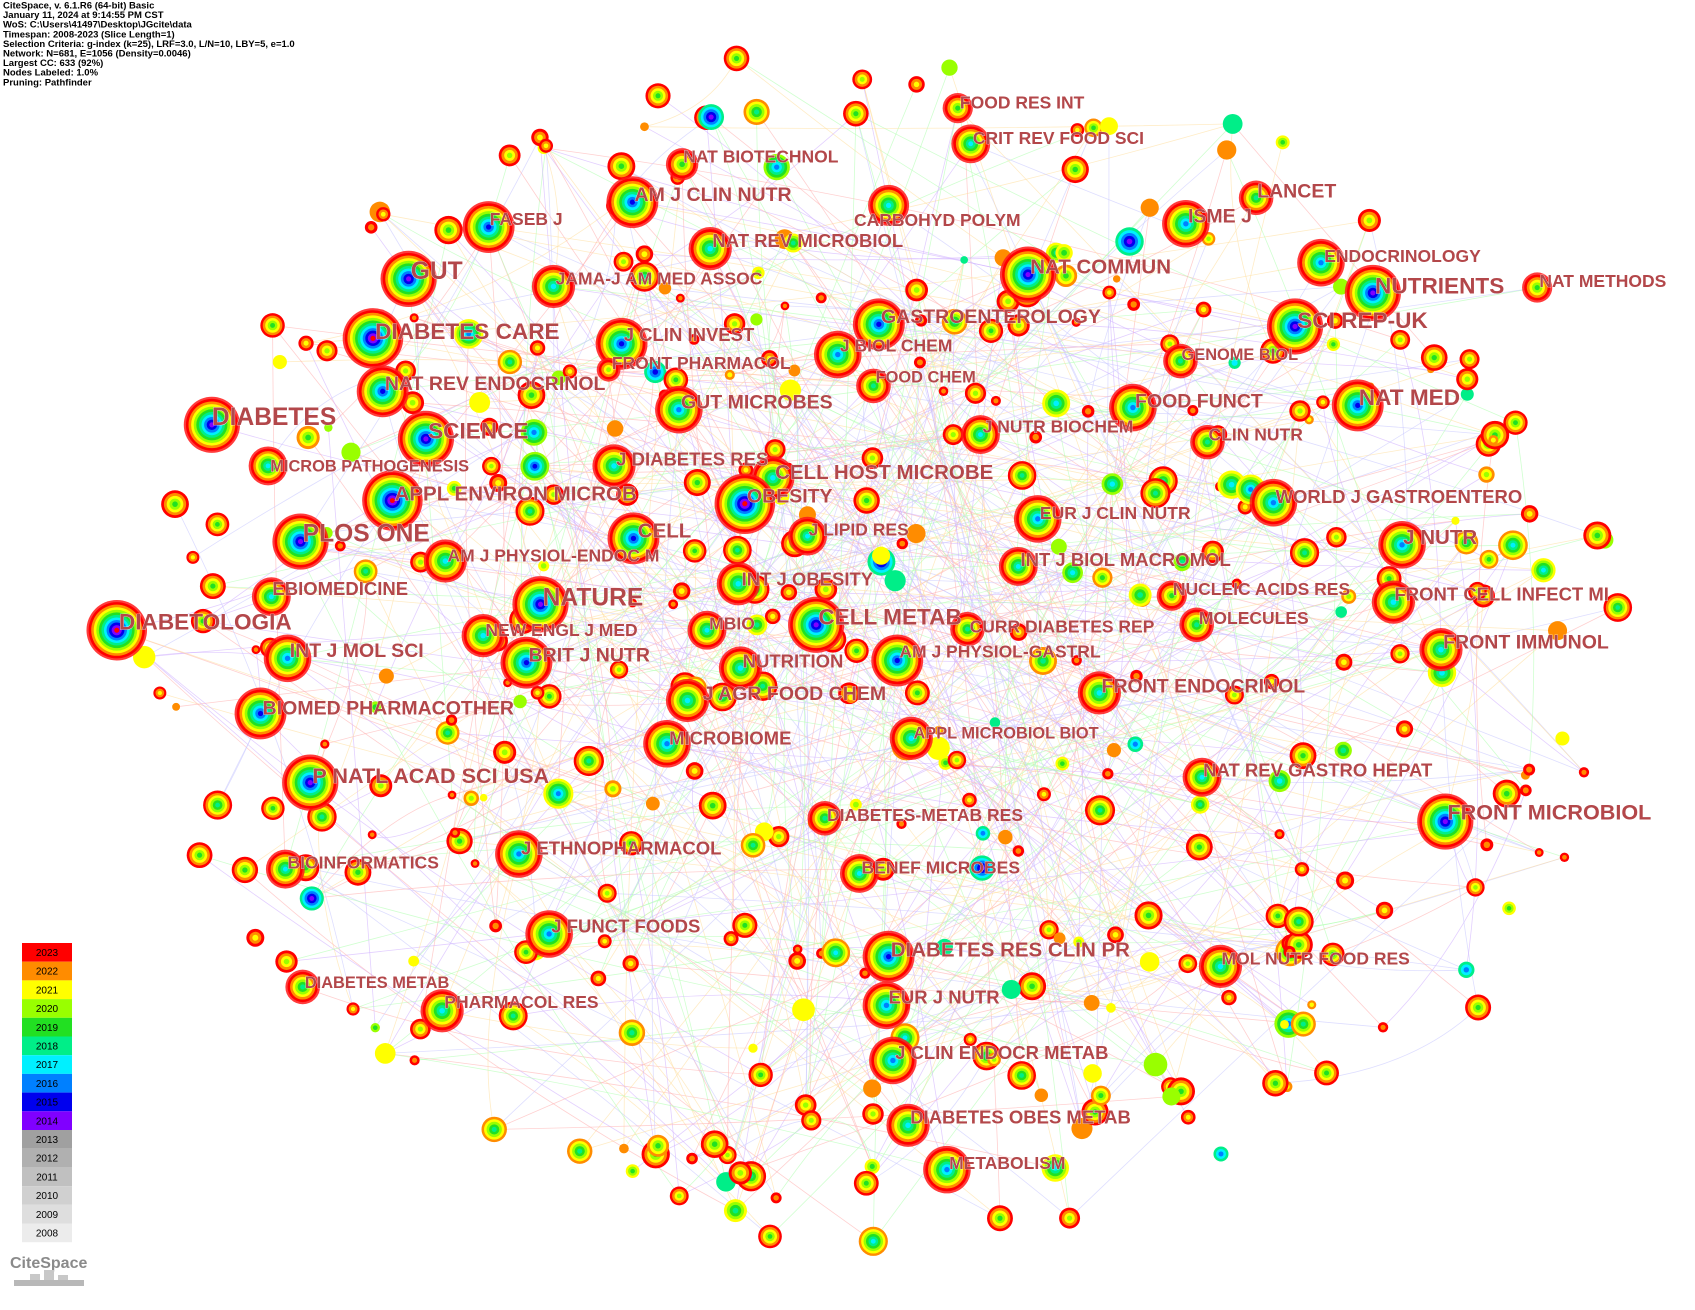  I want to click on node-label: J CLIN INVEST, so click(689, 334).